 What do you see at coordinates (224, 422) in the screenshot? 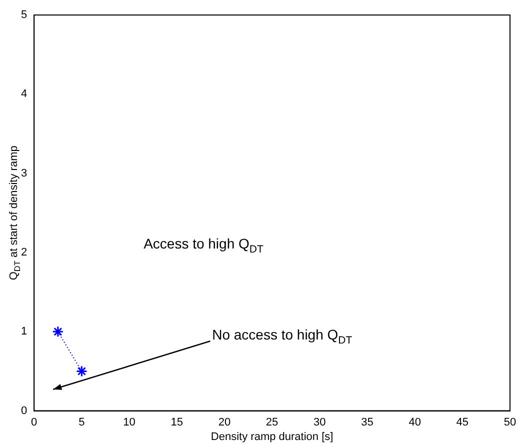
I see `x-tick-label: 20` at bounding box center [224, 422].